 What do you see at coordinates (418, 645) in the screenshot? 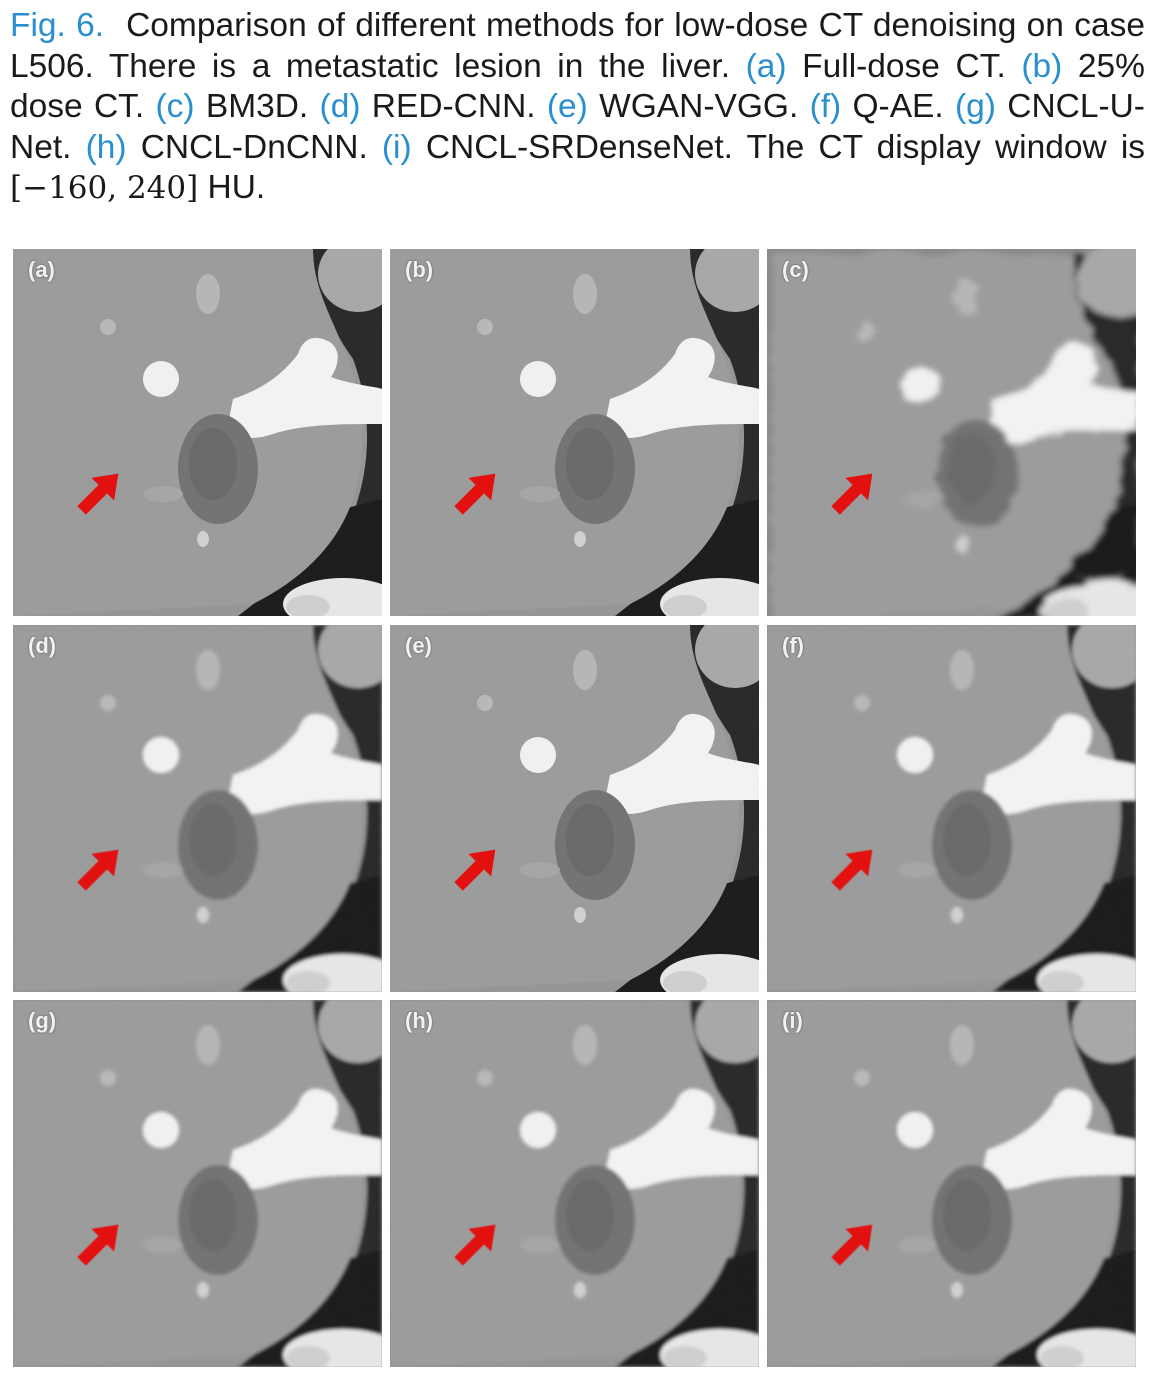
I see `panel-label: (e)` at bounding box center [418, 645].